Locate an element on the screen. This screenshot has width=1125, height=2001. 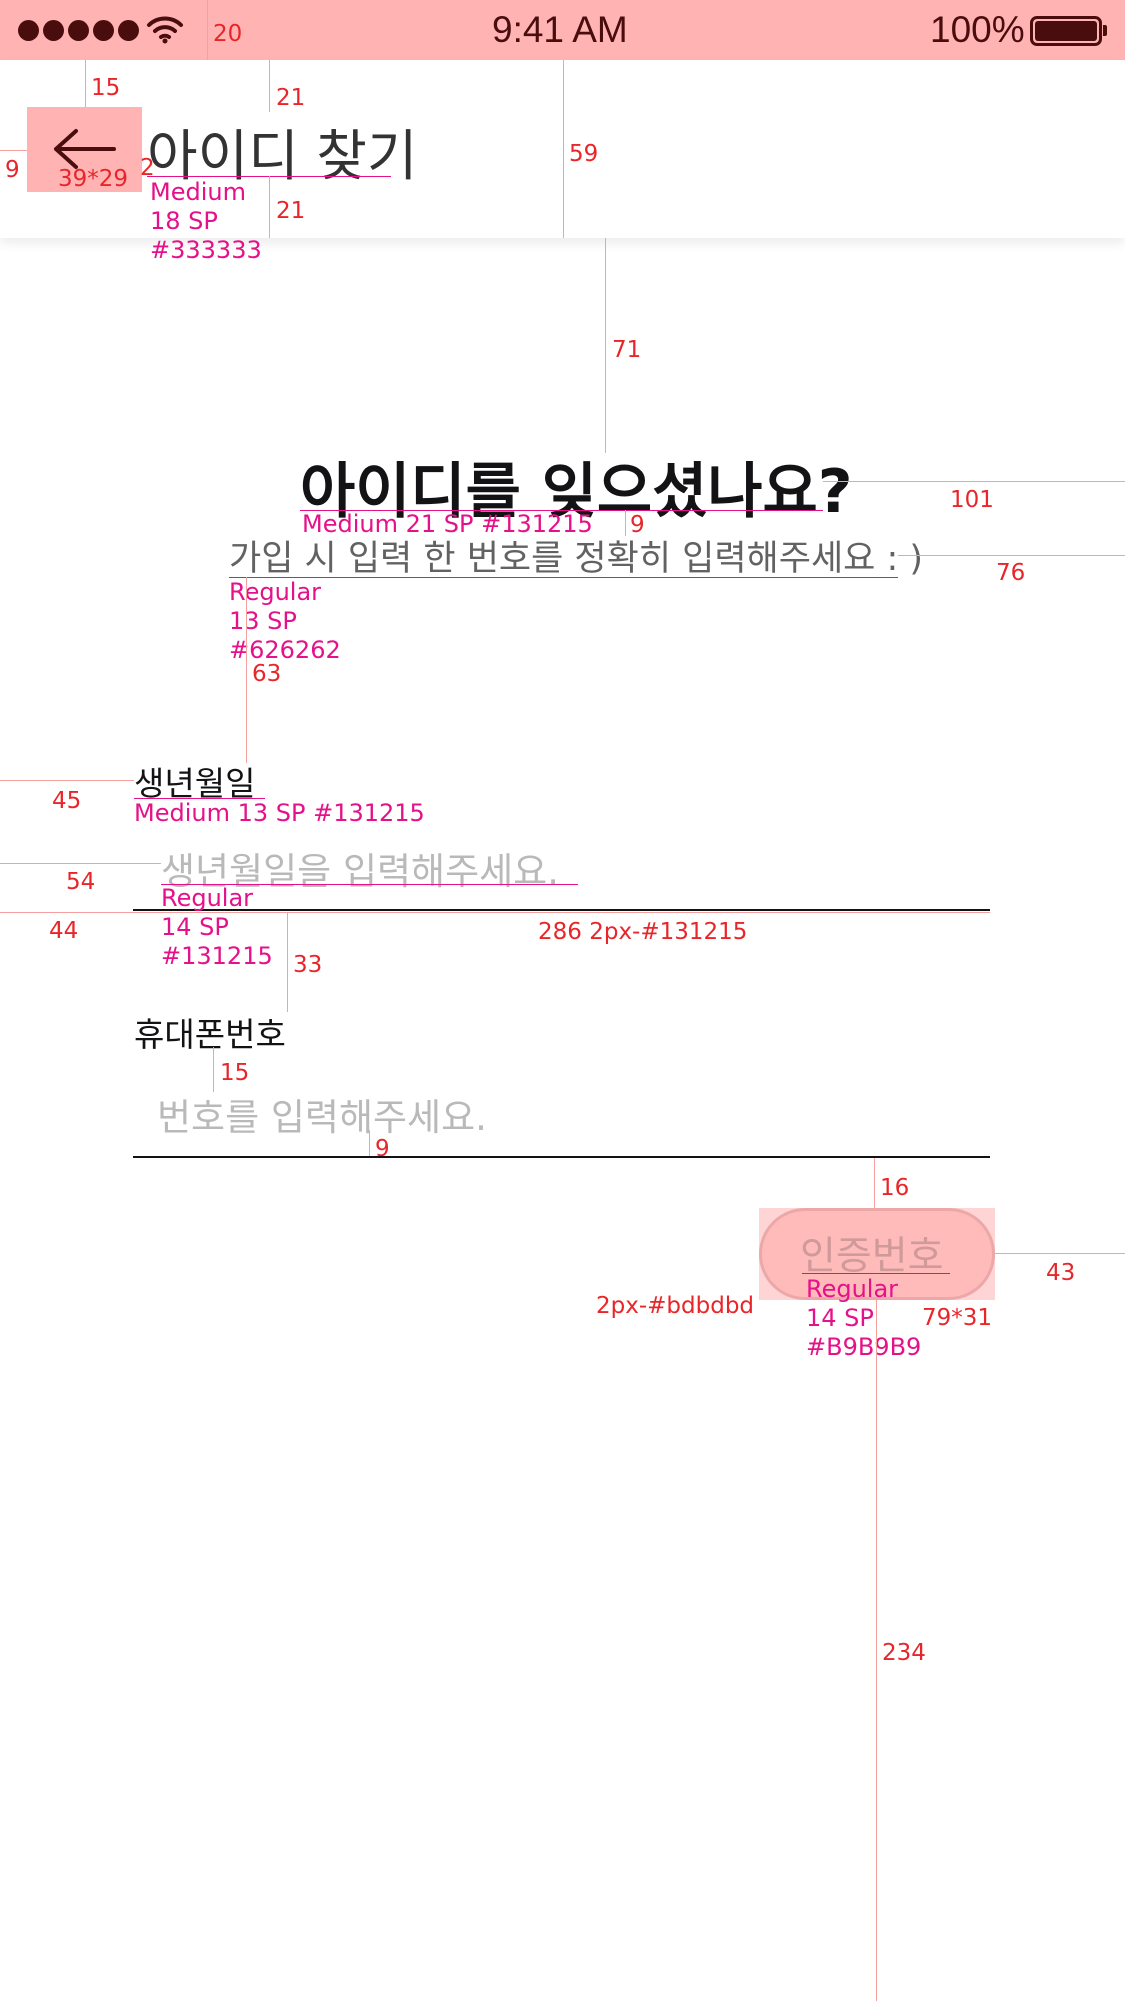
annot-back-gap: 2 is located at coordinates (147, 168).